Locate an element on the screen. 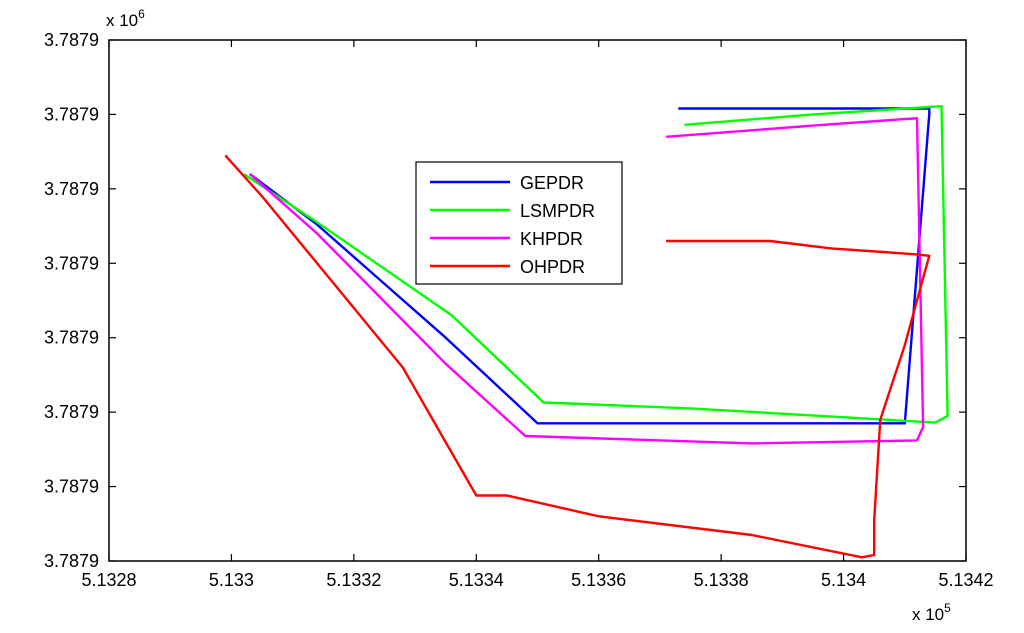 This screenshot has width=1024, height=633. x-tick-label: 5.1336 is located at coordinates (598, 580).